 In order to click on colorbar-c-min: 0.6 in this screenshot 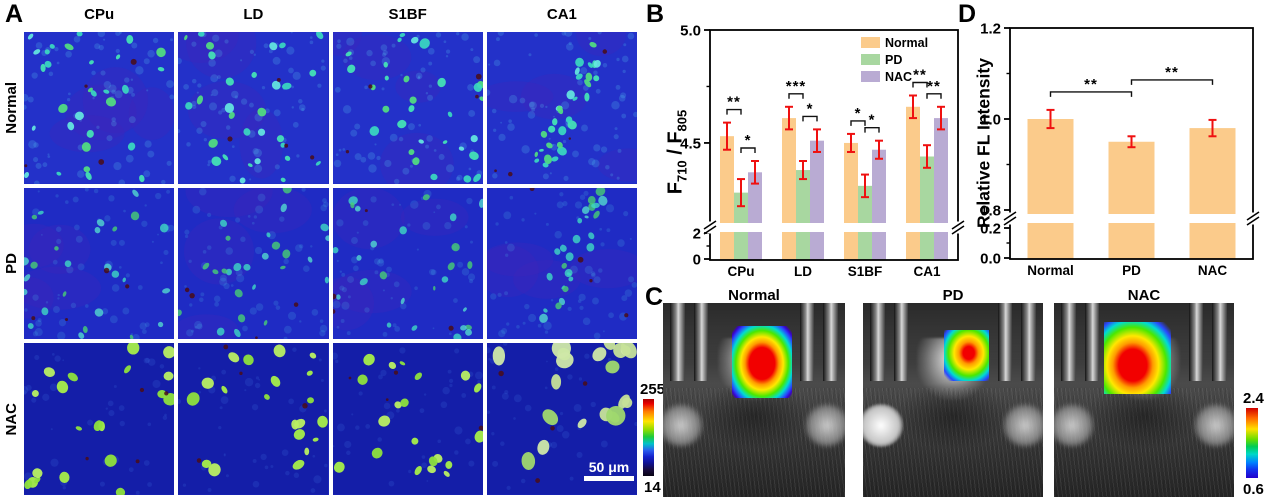, I will do `click(1253, 489)`.